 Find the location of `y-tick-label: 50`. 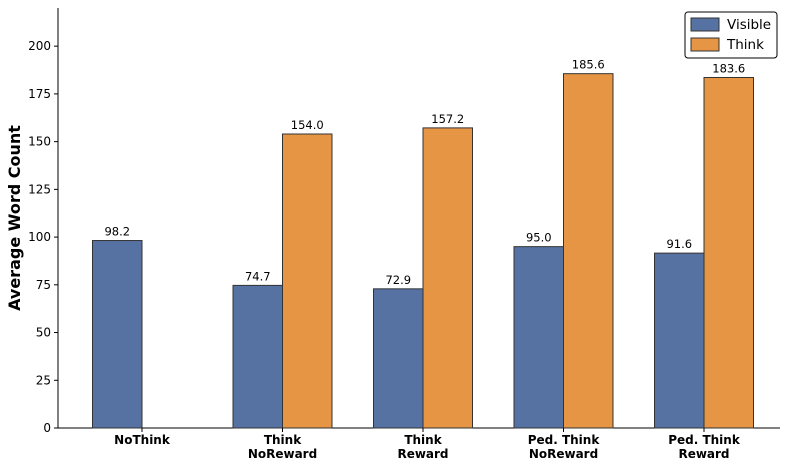

y-tick-label: 50 is located at coordinates (43, 333).